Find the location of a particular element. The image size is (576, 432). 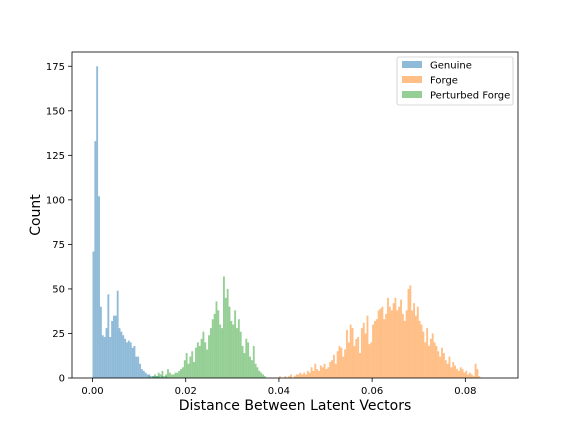

y-tick-label: 75 is located at coordinates (58, 245).